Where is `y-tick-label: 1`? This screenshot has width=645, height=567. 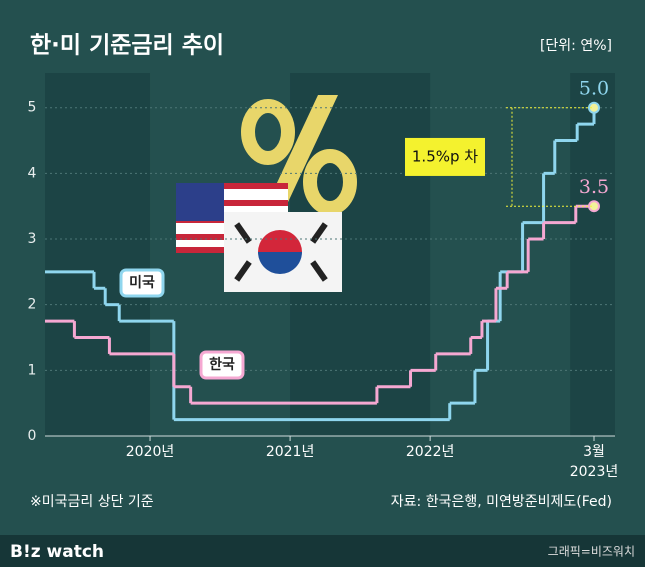 y-tick-label: 1 is located at coordinates (32, 370).